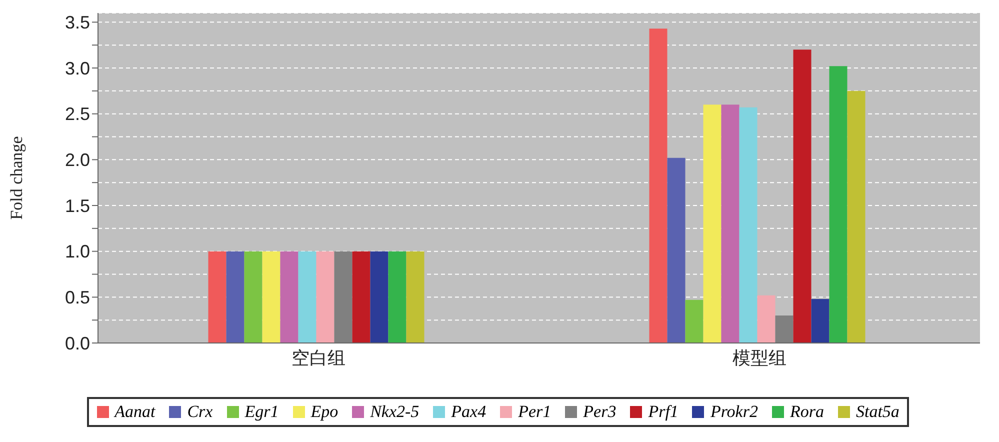 The width and height of the screenshot is (999, 442). I want to click on y-tick-label: 0.0, so click(77, 343).